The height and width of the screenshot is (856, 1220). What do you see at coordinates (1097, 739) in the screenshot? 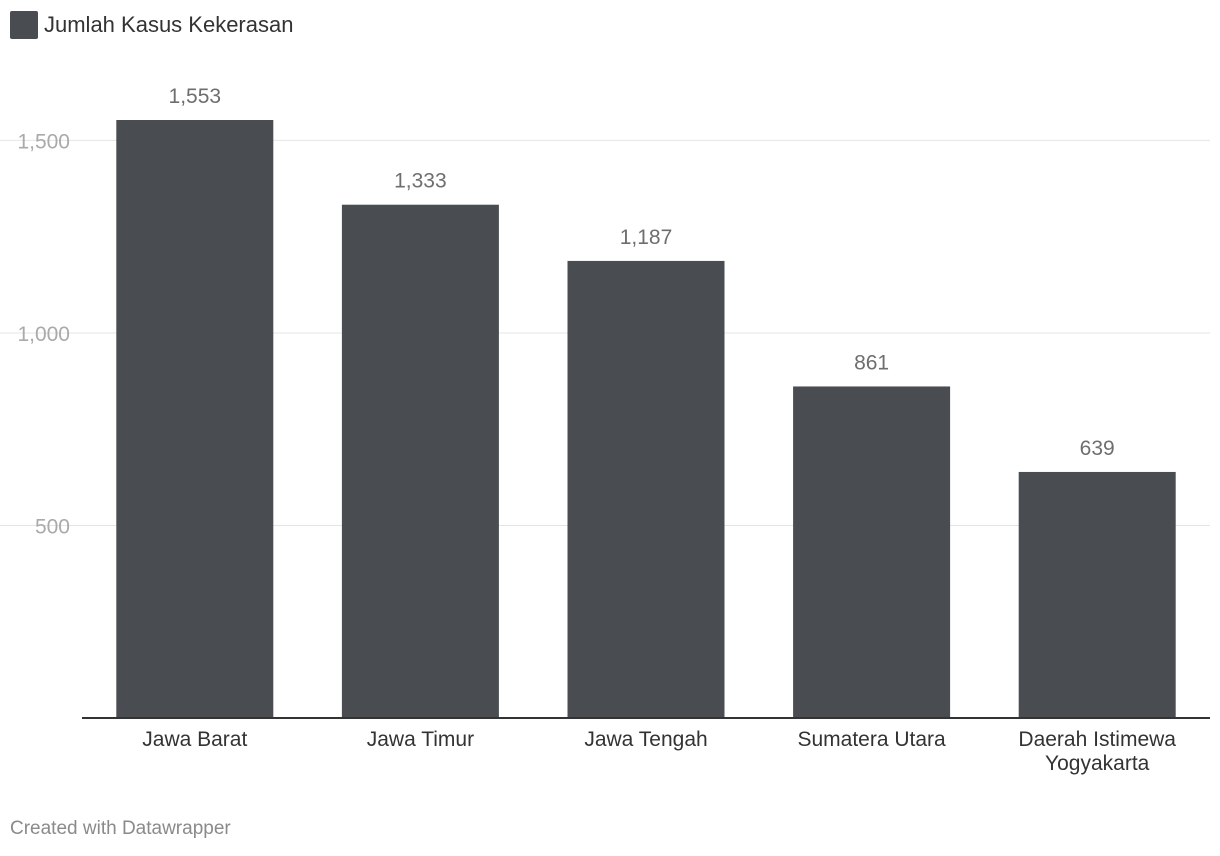
I see `category-label: Daerah Istimewa` at bounding box center [1097, 739].